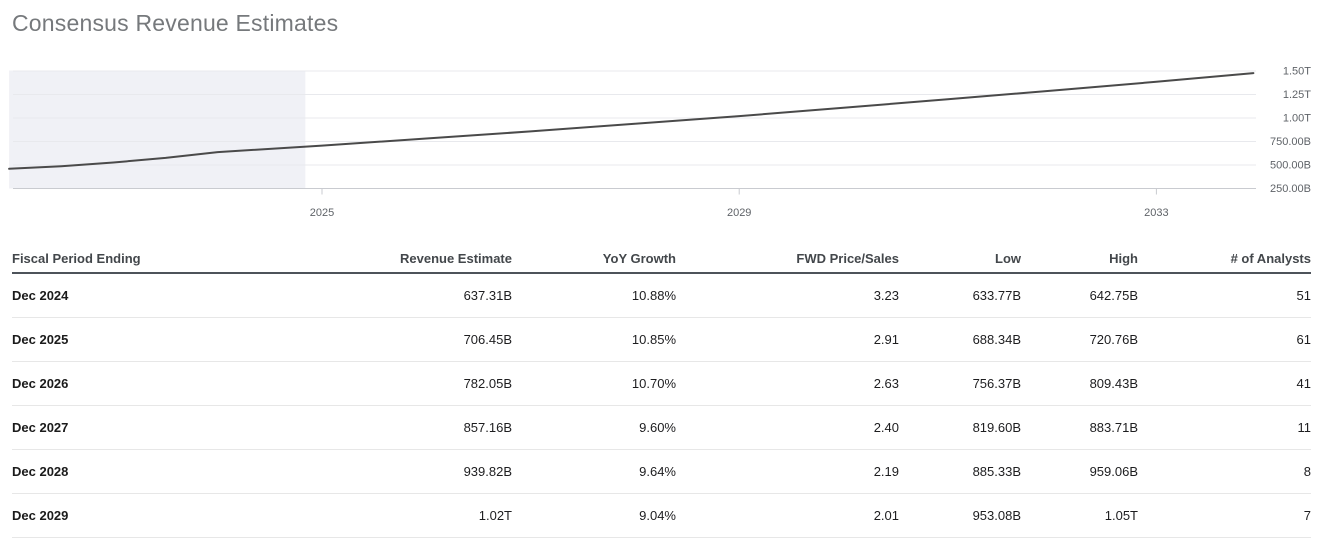 The height and width of the screenshot is (547, 1329). I want to click on y-axis-label: 1.50T, so click(1297, 72).